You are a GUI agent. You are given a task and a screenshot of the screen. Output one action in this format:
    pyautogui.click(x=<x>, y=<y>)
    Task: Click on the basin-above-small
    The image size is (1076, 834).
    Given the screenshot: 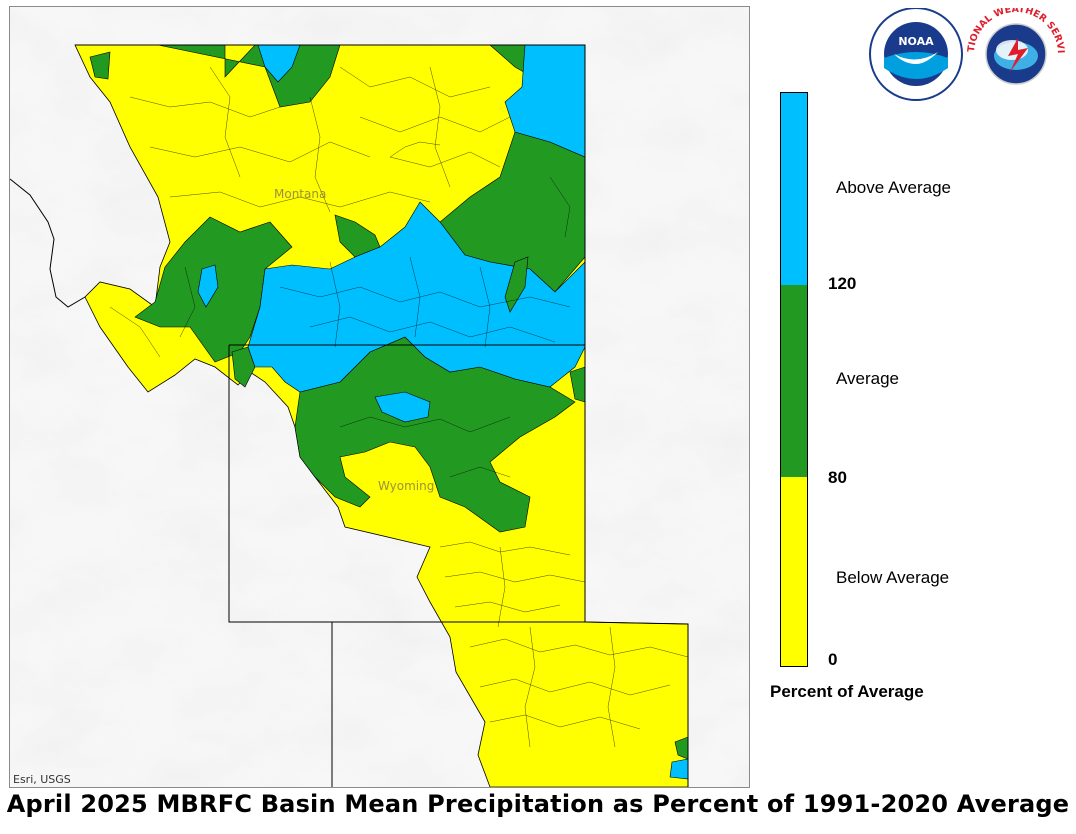 What is the action you would take?
    pyautogui.click(x=208, y=286)
    